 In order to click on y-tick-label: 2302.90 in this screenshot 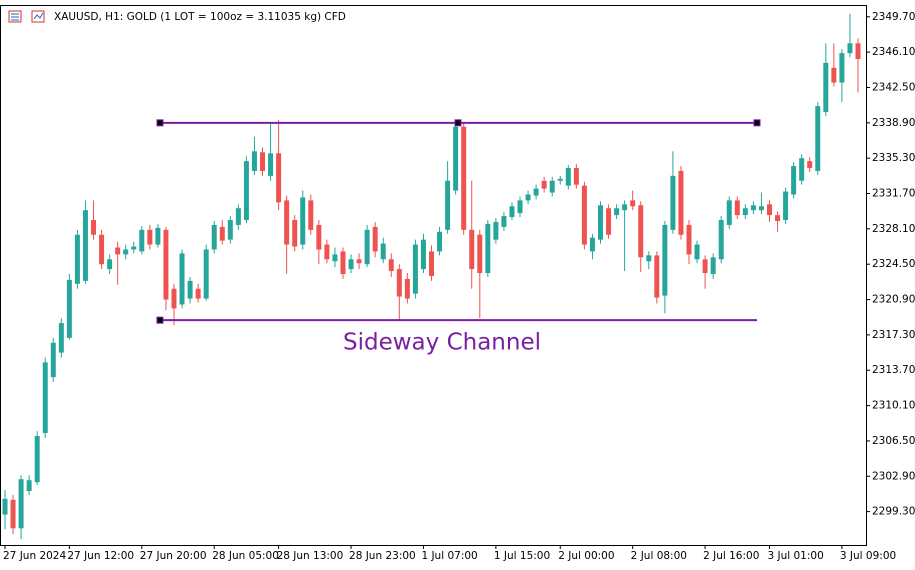, I will do `click(893, 476)`.